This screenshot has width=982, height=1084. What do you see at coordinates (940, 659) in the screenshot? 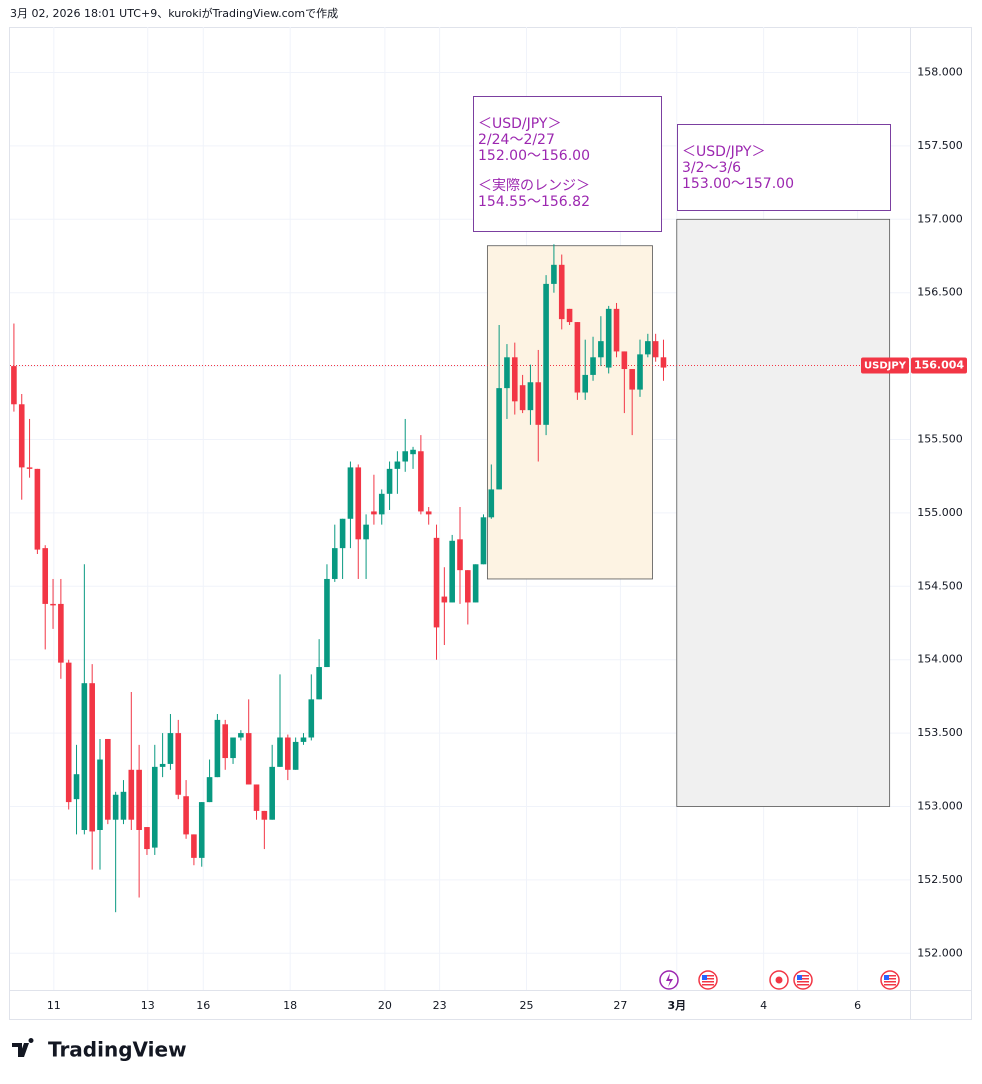
I see `y-tick-label: 154.000` at bounding box center [940, 659].